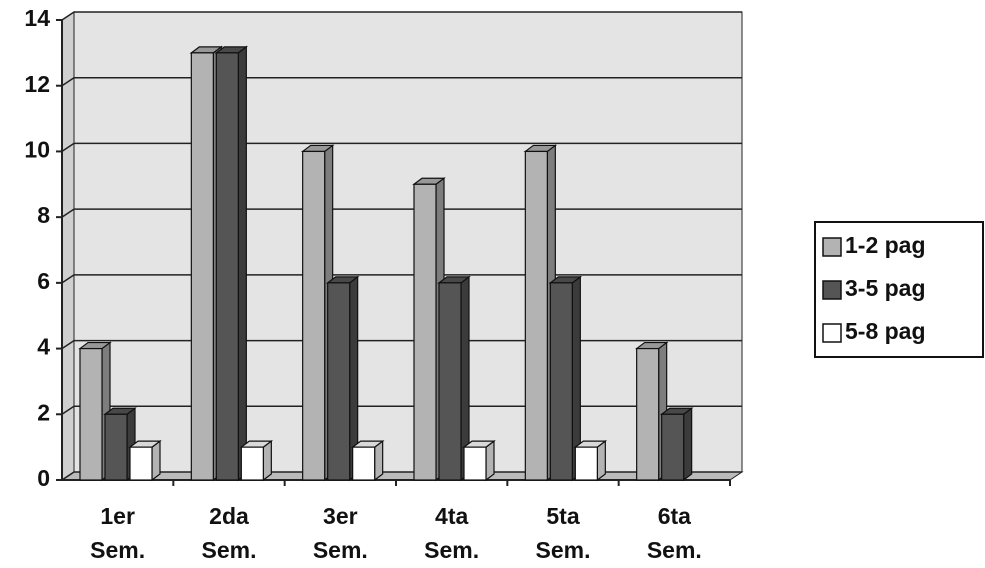 Image resolution: width=985 pixels, height=568 pixels. I want to click on x-tick-label: 1er Sem., so click(117, 533).